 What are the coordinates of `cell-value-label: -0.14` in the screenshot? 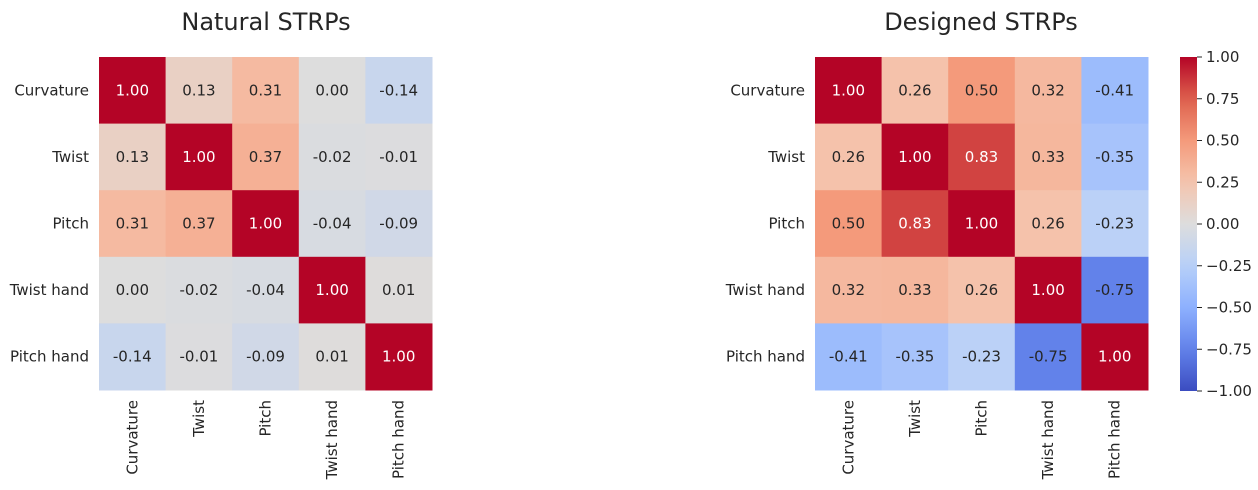 It's located at (398, 90).